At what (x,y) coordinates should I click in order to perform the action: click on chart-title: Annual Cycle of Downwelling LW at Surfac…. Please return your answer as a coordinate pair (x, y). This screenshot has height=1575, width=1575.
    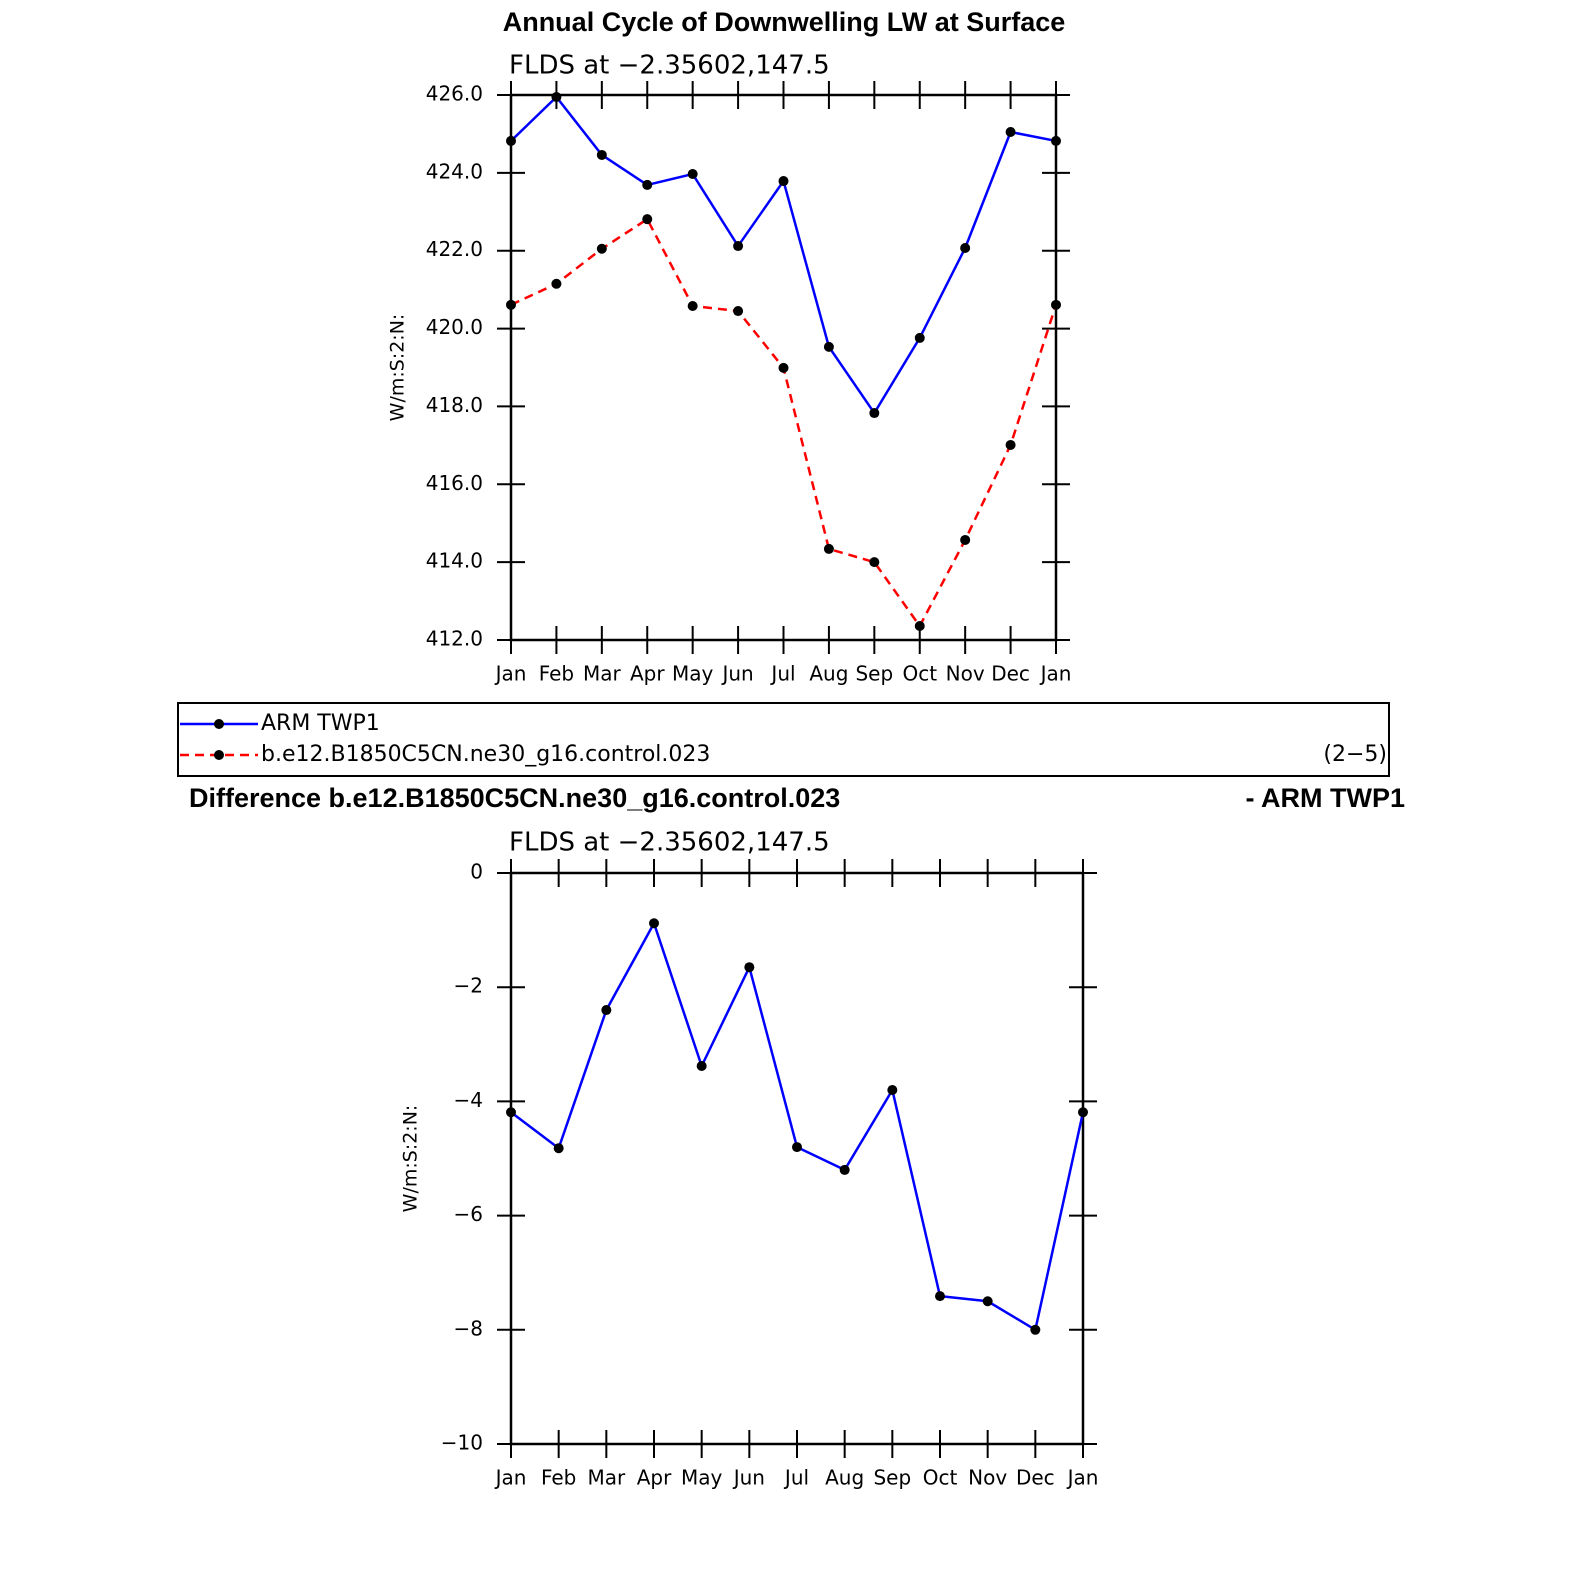
    Looking at the image, I should click on (784, 22).